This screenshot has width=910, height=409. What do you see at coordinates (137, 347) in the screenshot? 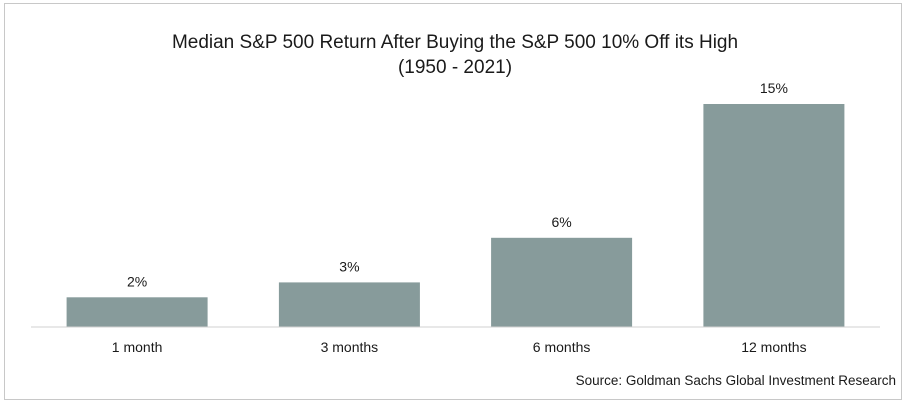
I see `x-tick-label: 1 month` at bounding box center [137, 347].